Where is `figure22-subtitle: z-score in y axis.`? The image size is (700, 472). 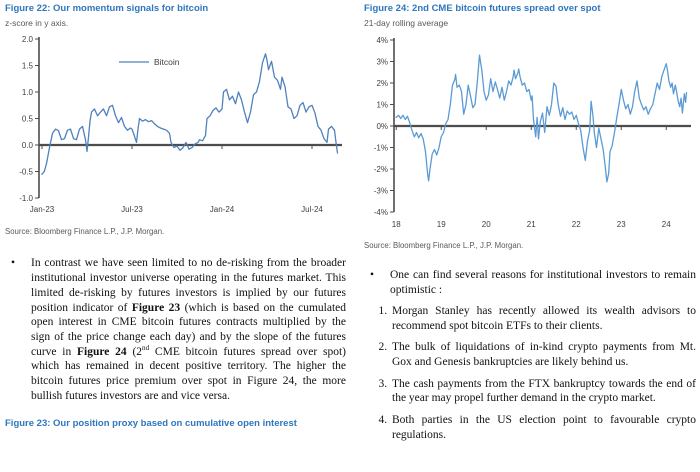 figure22-subtitle: z-score in y axis. is located at coordinates (37, 23).